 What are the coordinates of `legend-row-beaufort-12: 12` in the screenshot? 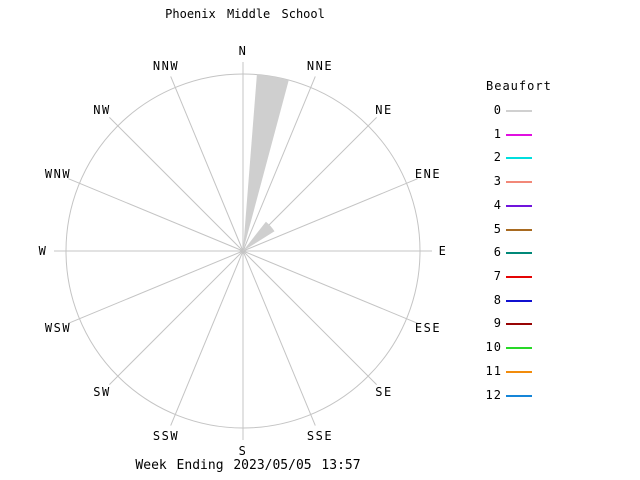 It's located at (510, 395).